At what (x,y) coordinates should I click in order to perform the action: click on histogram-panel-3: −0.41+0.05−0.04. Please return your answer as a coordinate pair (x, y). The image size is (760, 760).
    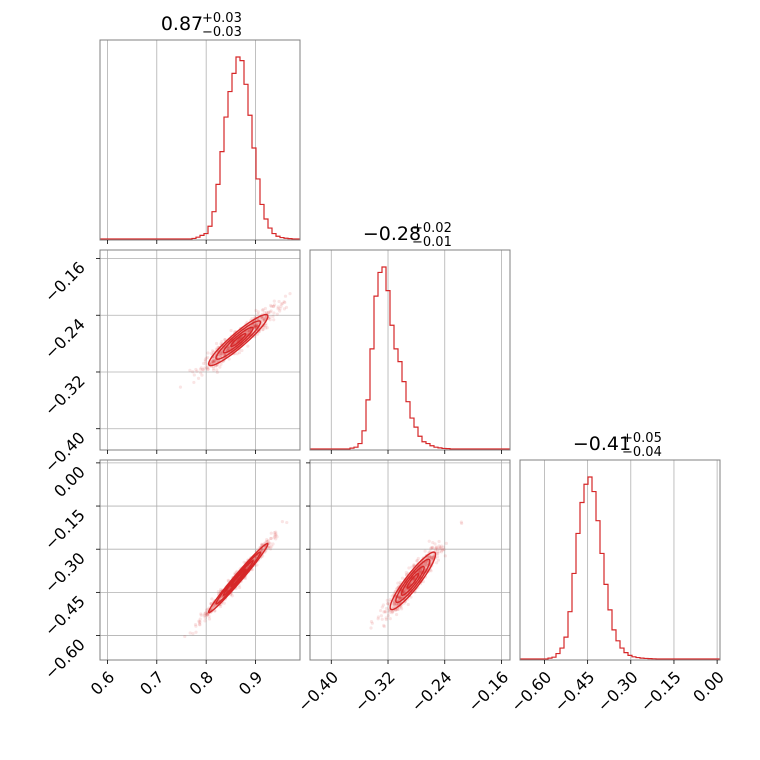
    Looking at the image, I should click on (620, 547).